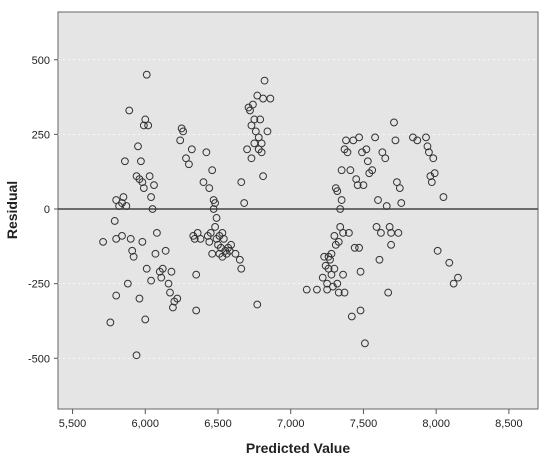 The height and width of the screenshot is (466, 550). What do you see at coordinates (73, 424) in the screenshot?
I see `x-tick-label: 5,500` at bounding box center [73, 424].